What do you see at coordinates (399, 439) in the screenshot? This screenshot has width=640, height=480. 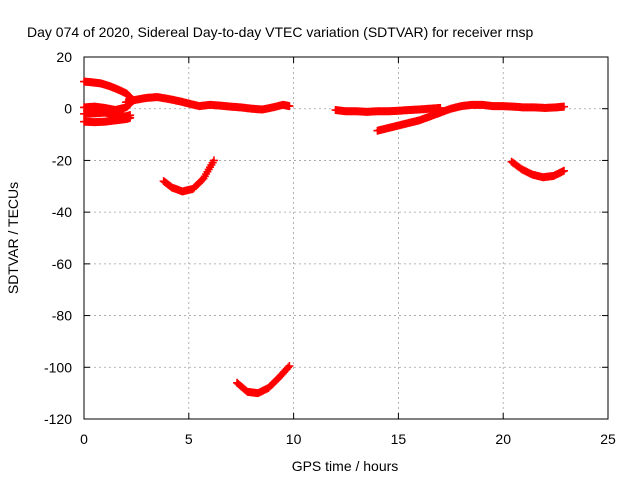 I see `x-tick-label: 15` at bounding box center [399, 439].